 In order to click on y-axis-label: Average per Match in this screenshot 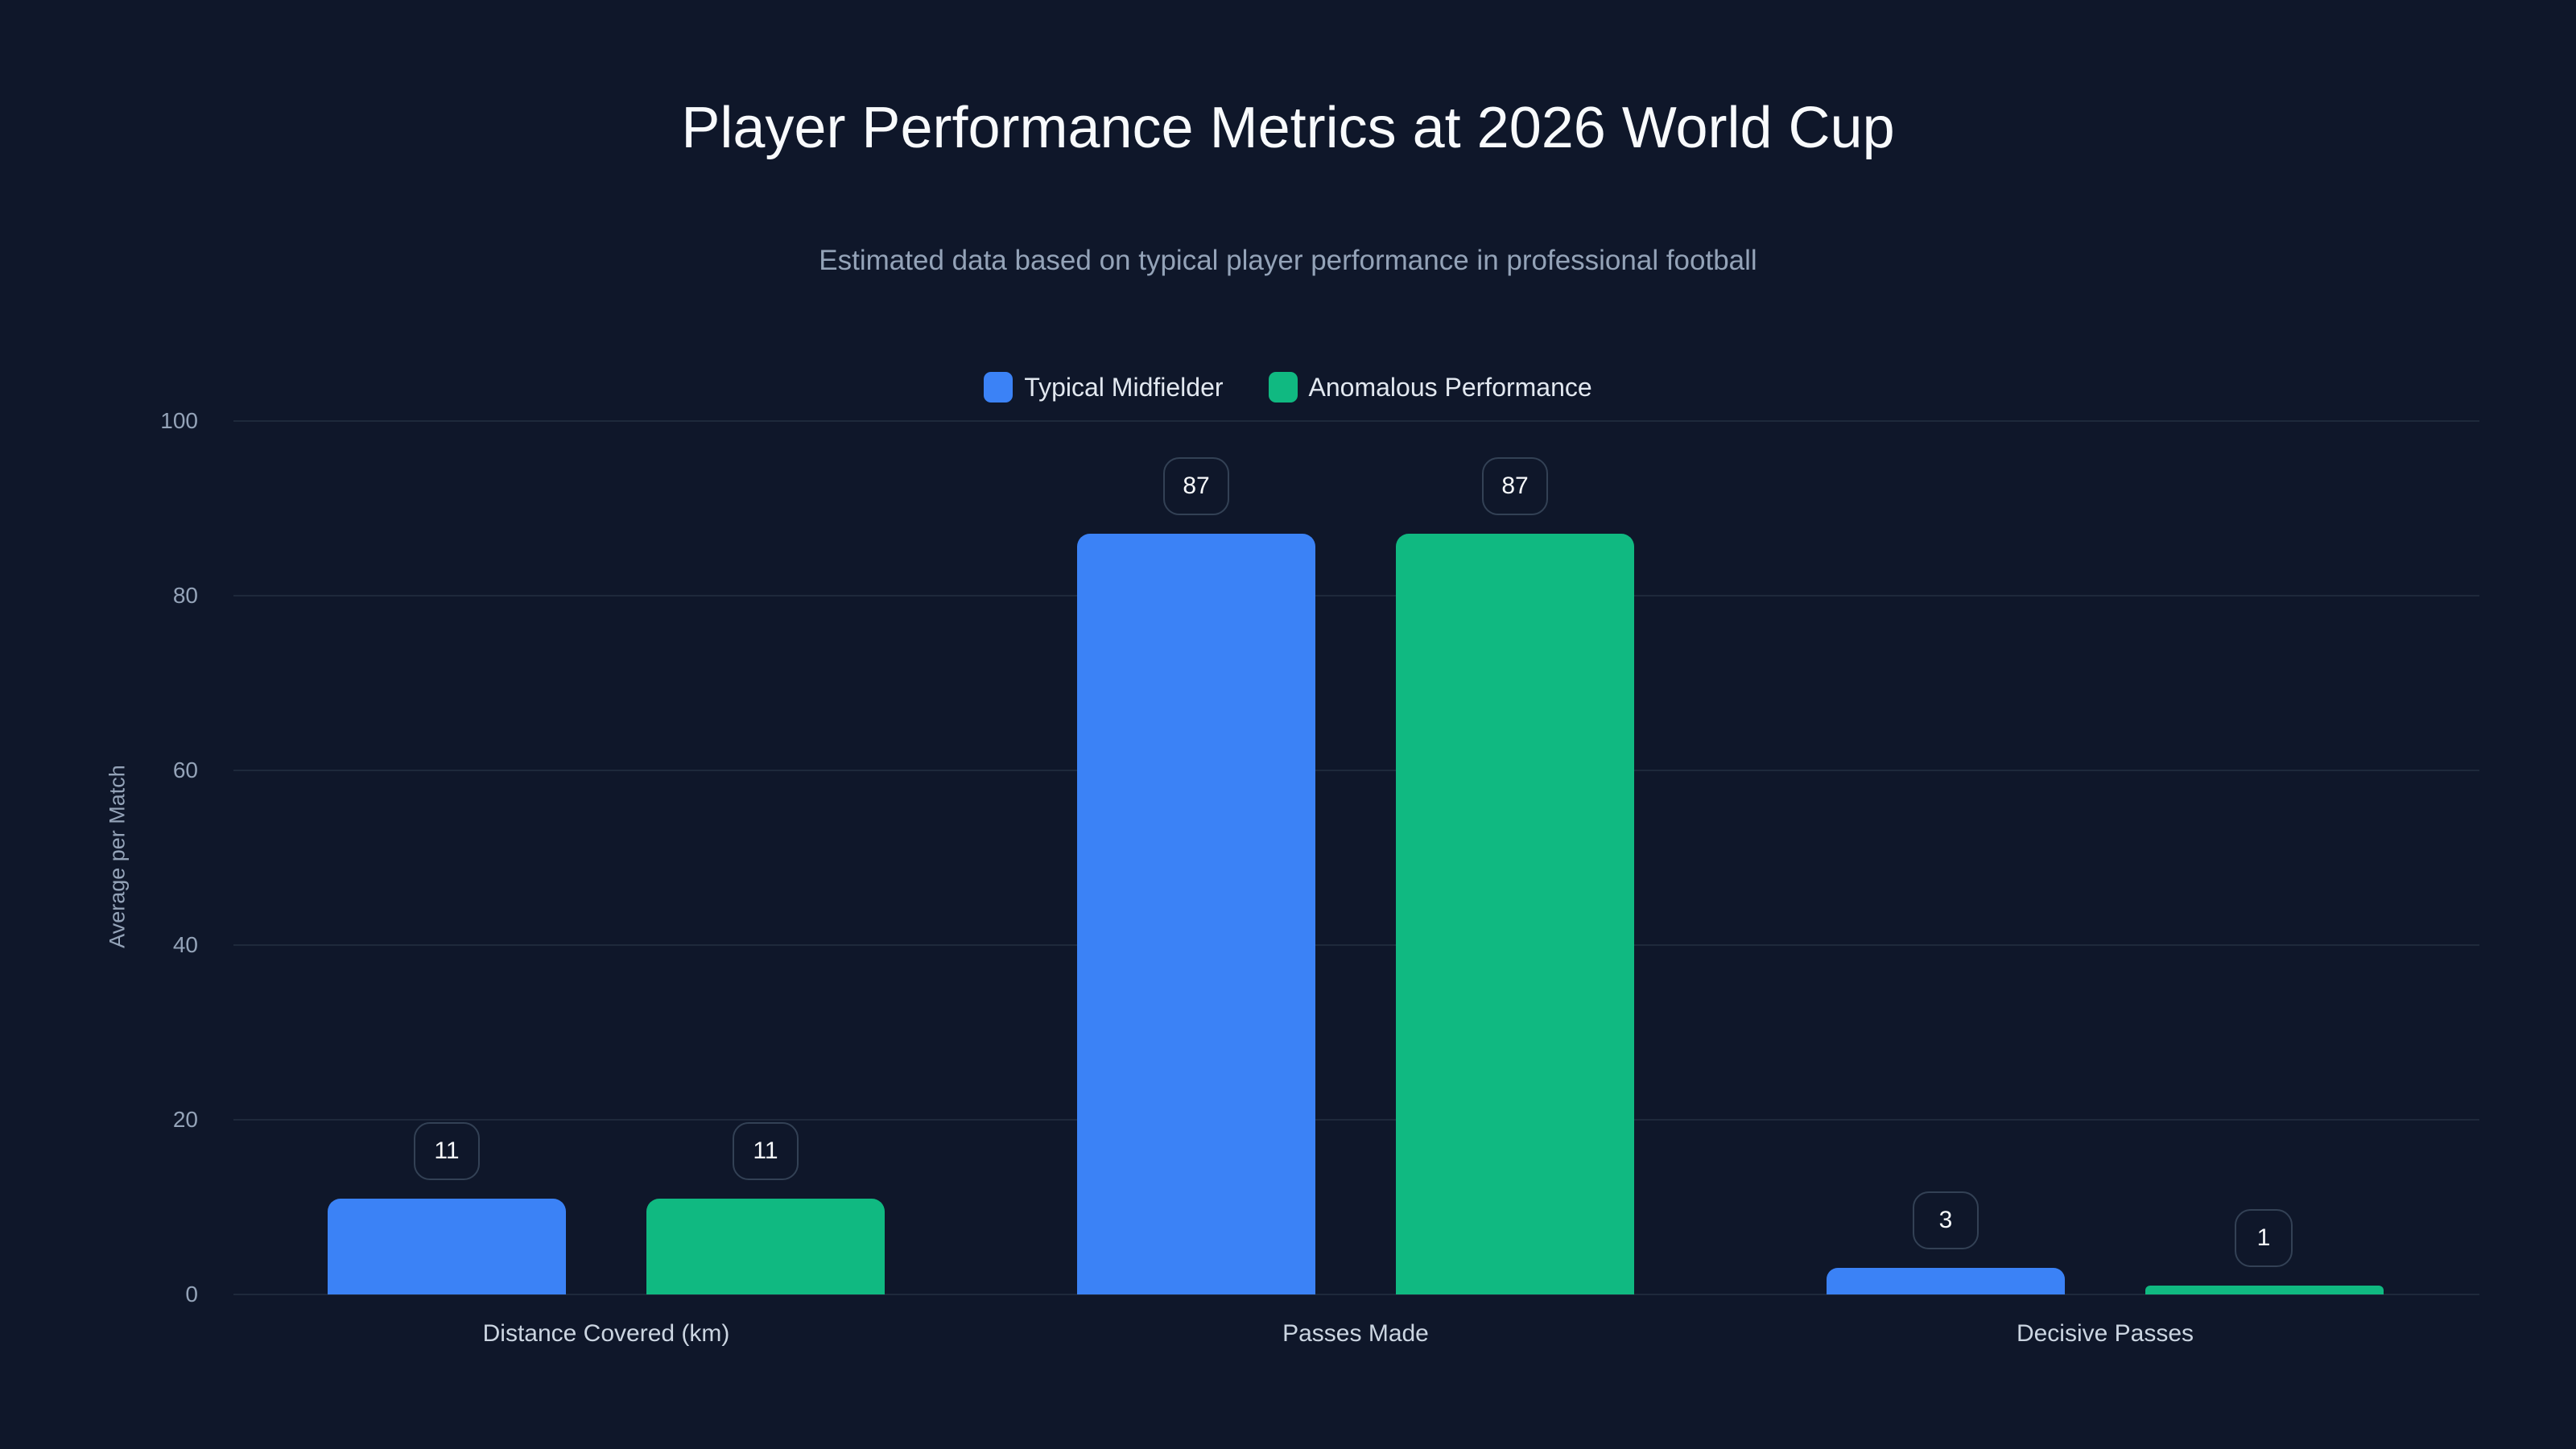, I will do `click(117, 856)`.